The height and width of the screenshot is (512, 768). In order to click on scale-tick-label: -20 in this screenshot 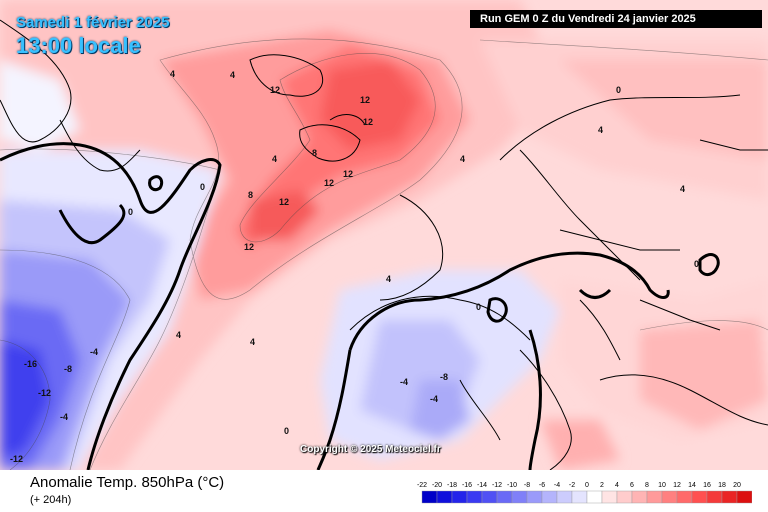, I will do `click(437, 485)`.